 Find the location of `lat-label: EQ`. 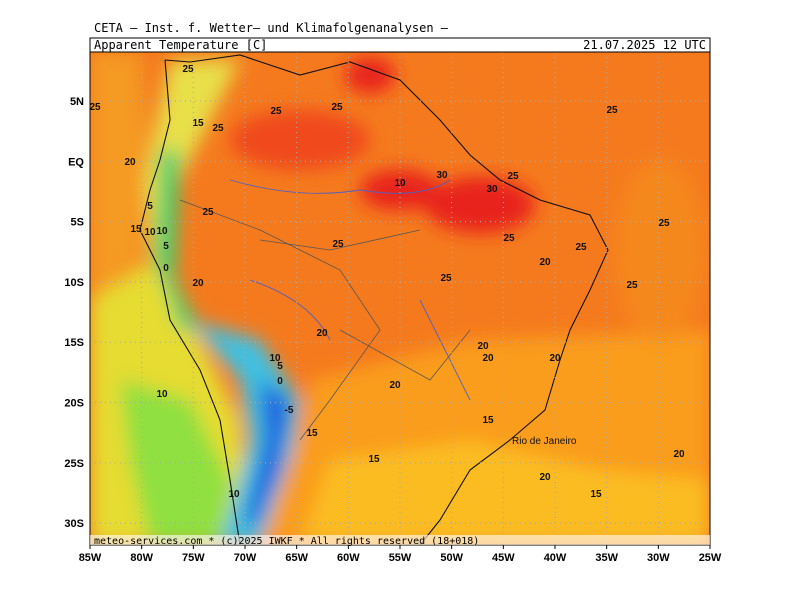

lat-label: EQ is located at coordinates (76, 162).